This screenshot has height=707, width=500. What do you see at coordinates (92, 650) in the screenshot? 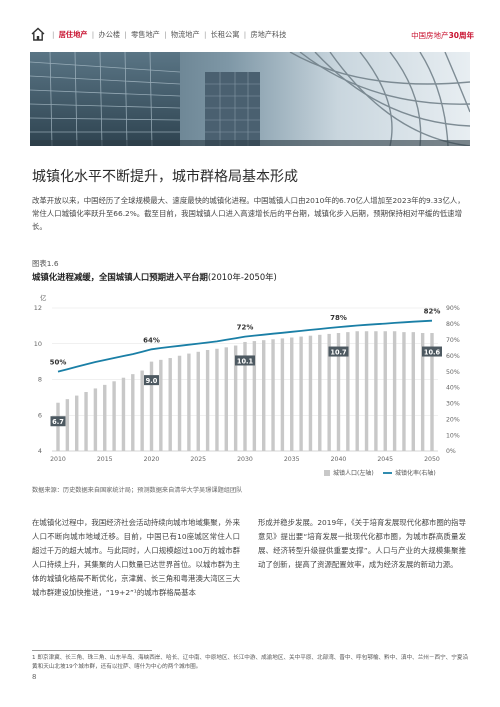
I see `footnote-divider` at bounding box center [92, 650].